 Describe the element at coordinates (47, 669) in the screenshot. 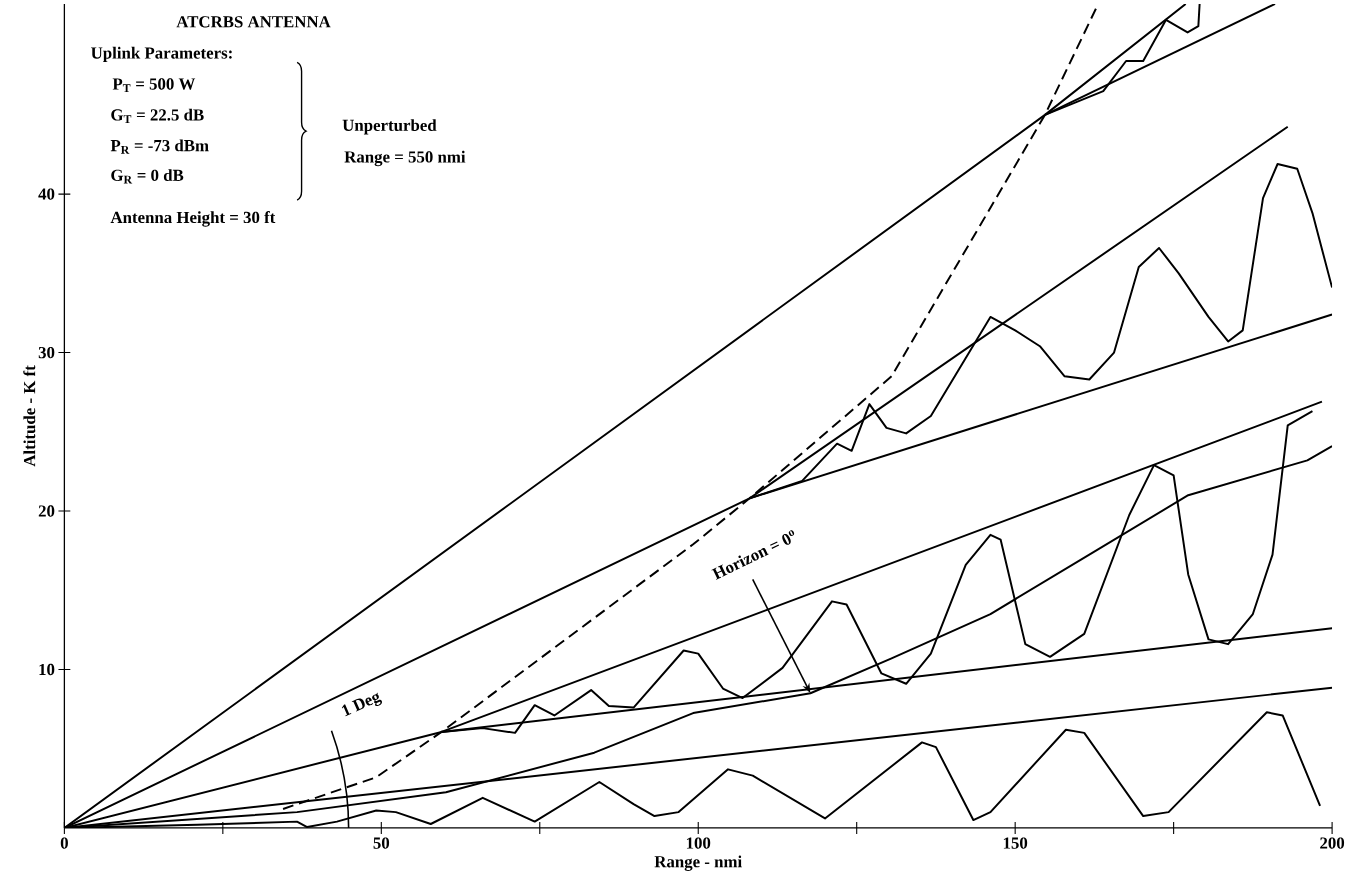

I see `y-tick-label: 10` at that location.